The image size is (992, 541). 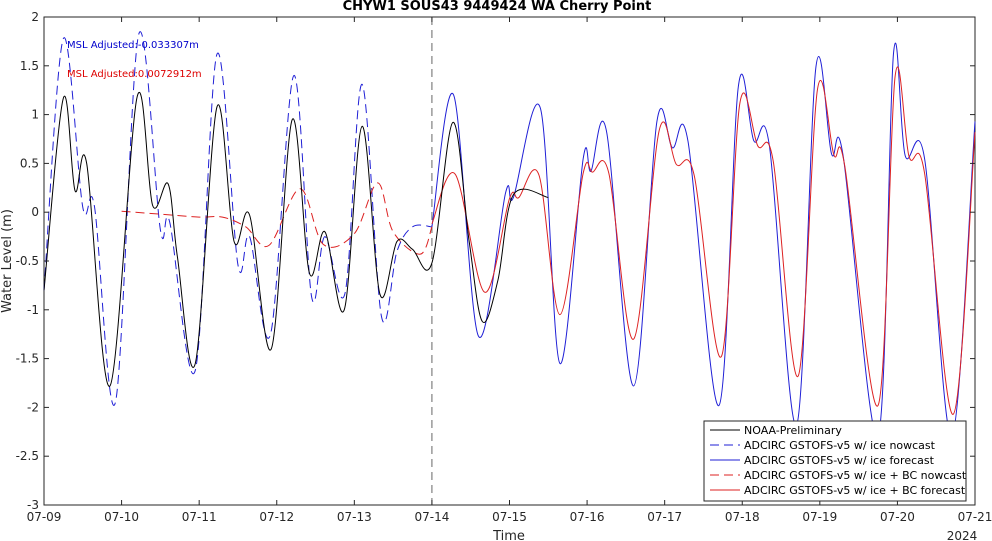 I want to click on chart-title: CHYW1 SOUS43 9449424 WA Cherry Point, so click(x=497, y=7).